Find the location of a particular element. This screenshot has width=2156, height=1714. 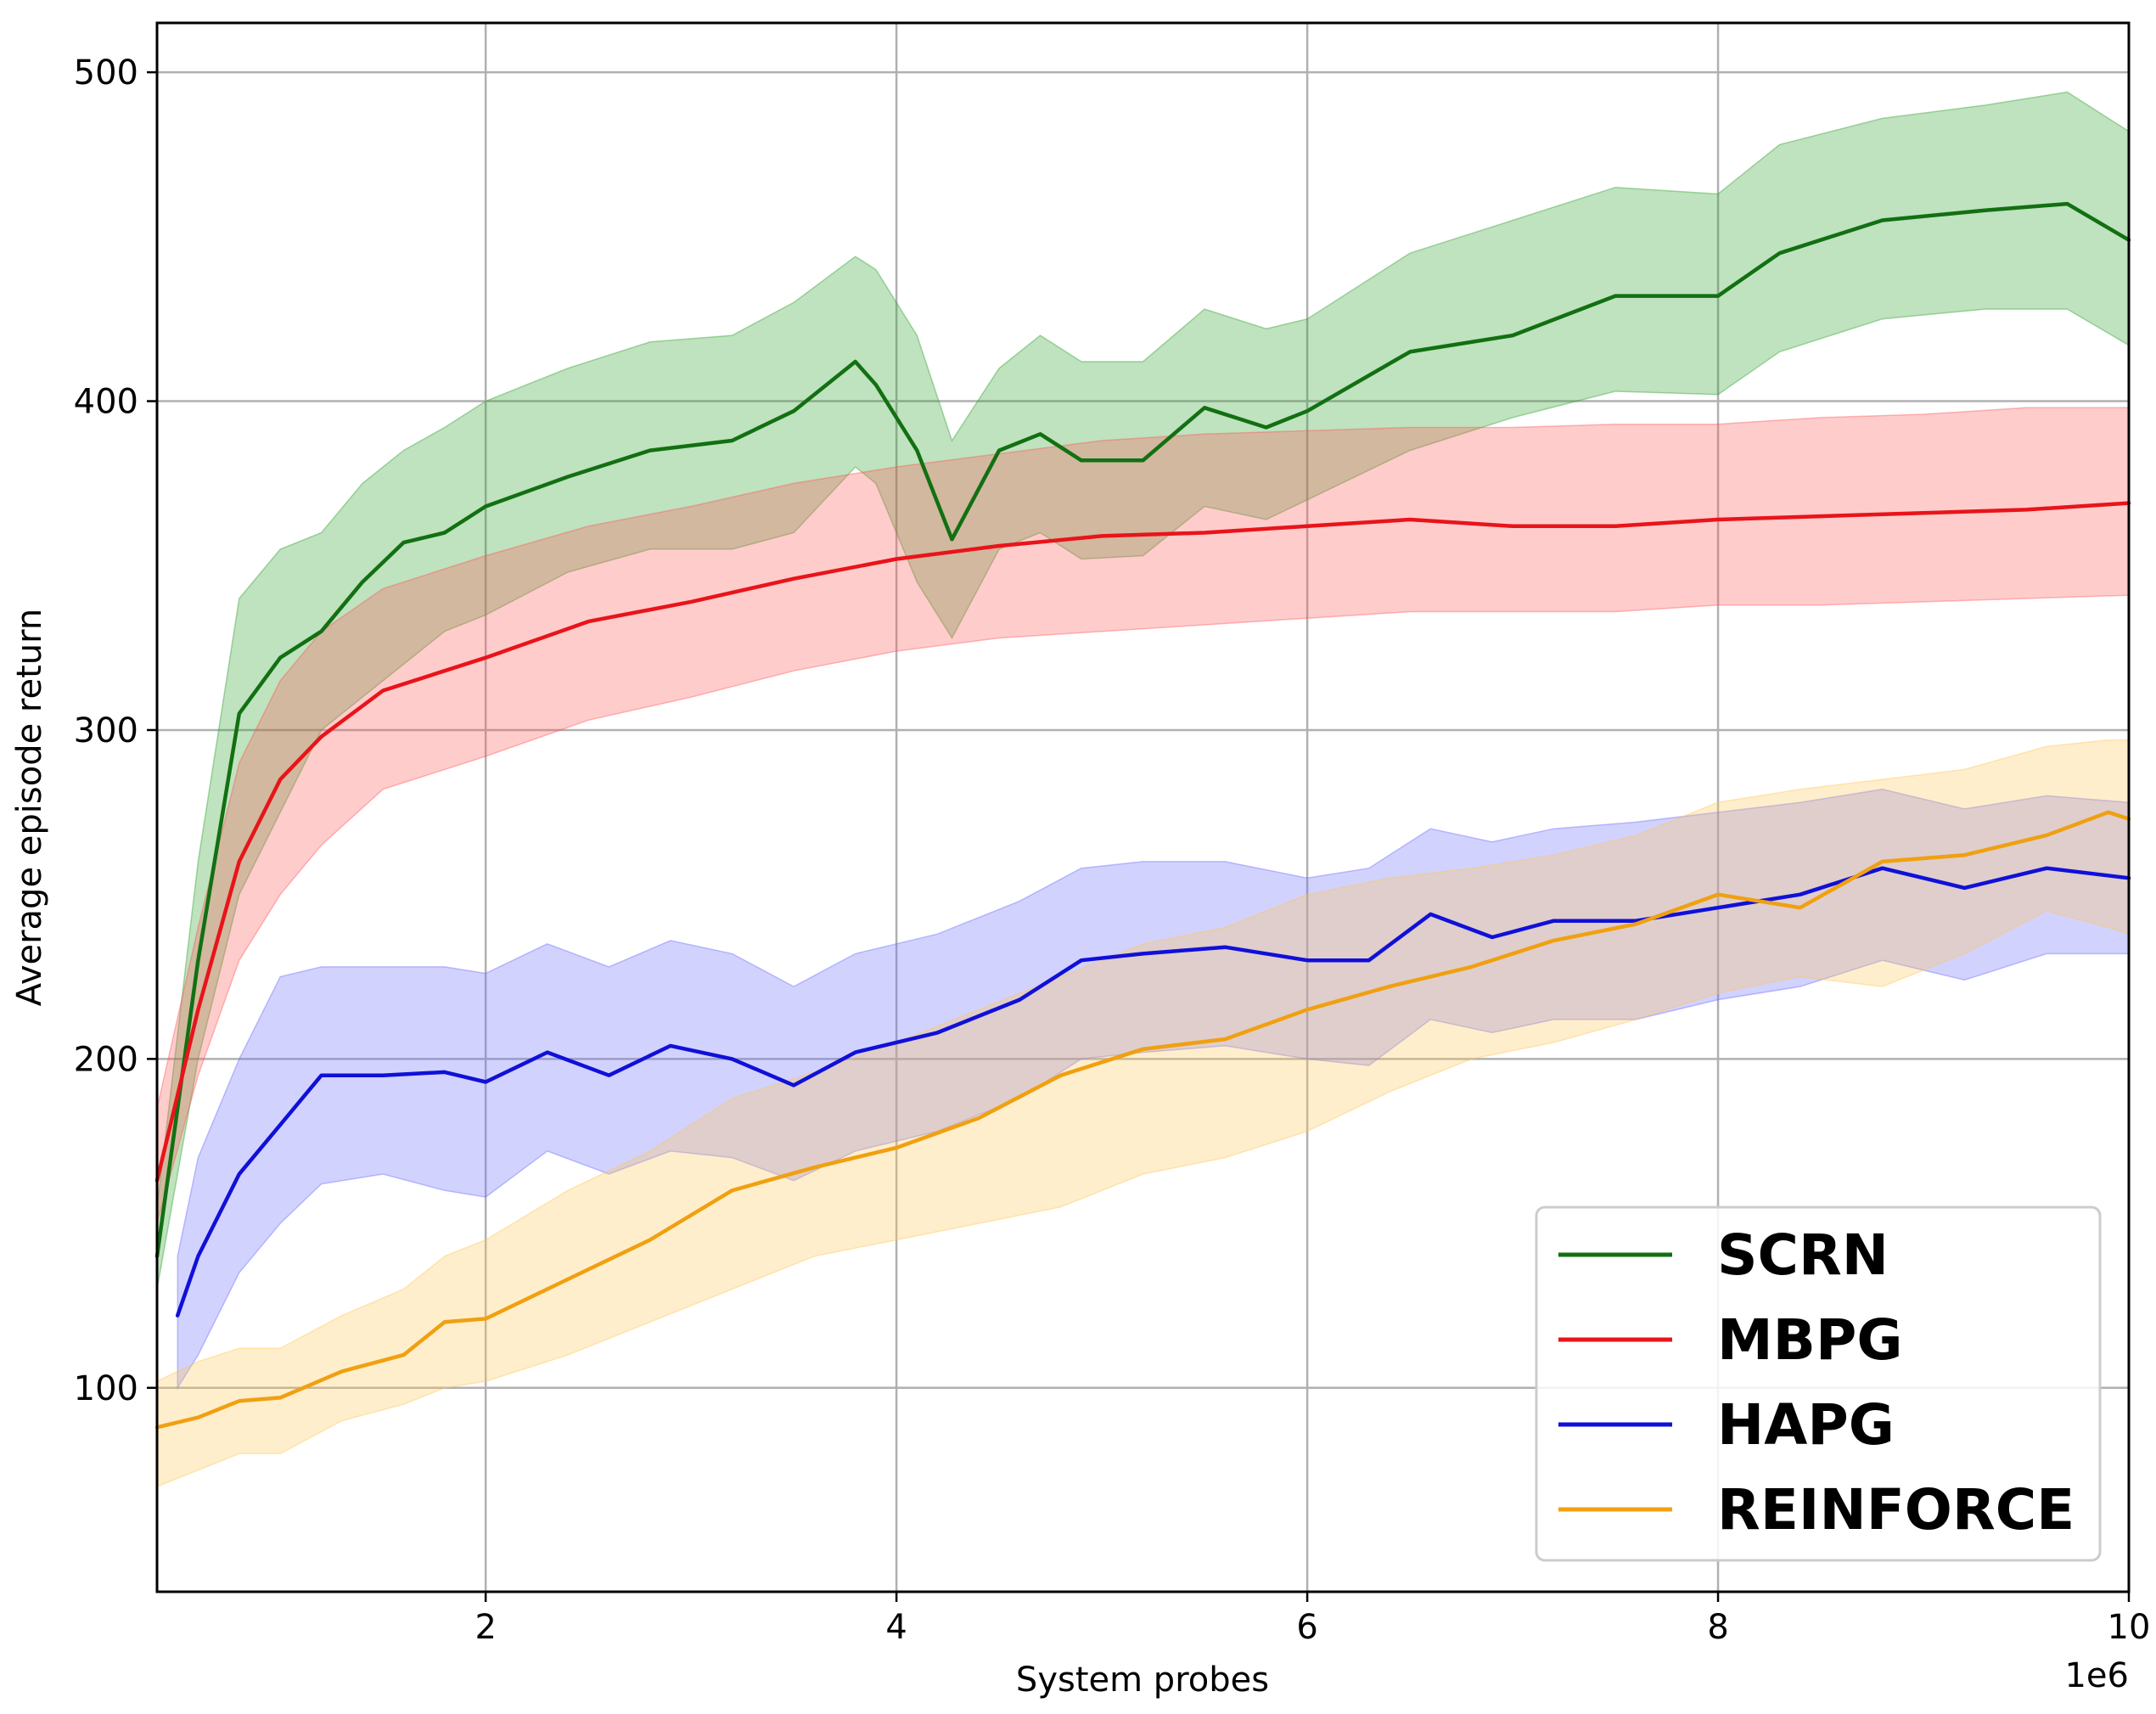

legend-label-scrn: SCRN is located at coordinates (1803, 1255).